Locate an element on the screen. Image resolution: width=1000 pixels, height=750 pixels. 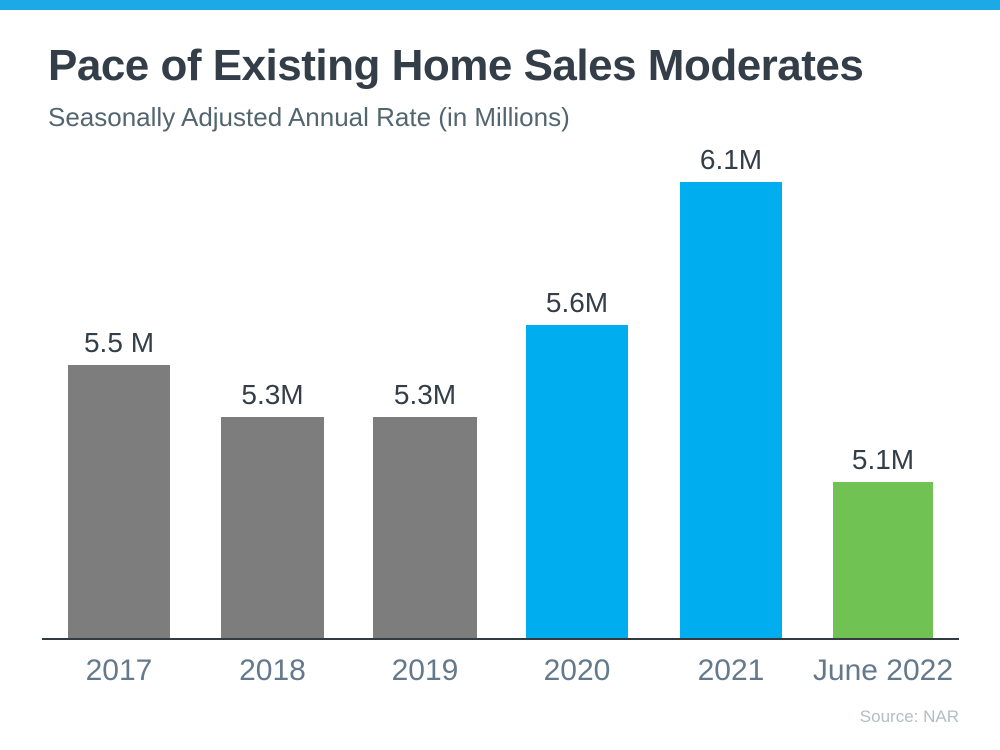
top-accent-bar is located at coordinates (500, 5).